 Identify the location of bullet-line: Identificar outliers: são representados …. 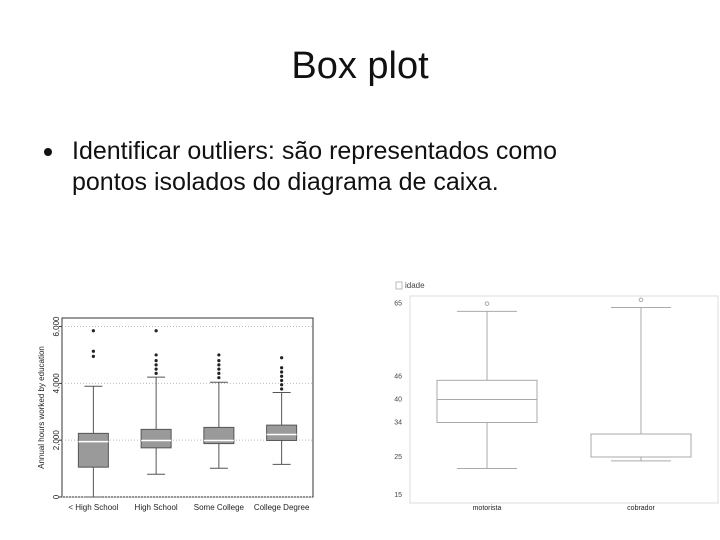
(314, 151).